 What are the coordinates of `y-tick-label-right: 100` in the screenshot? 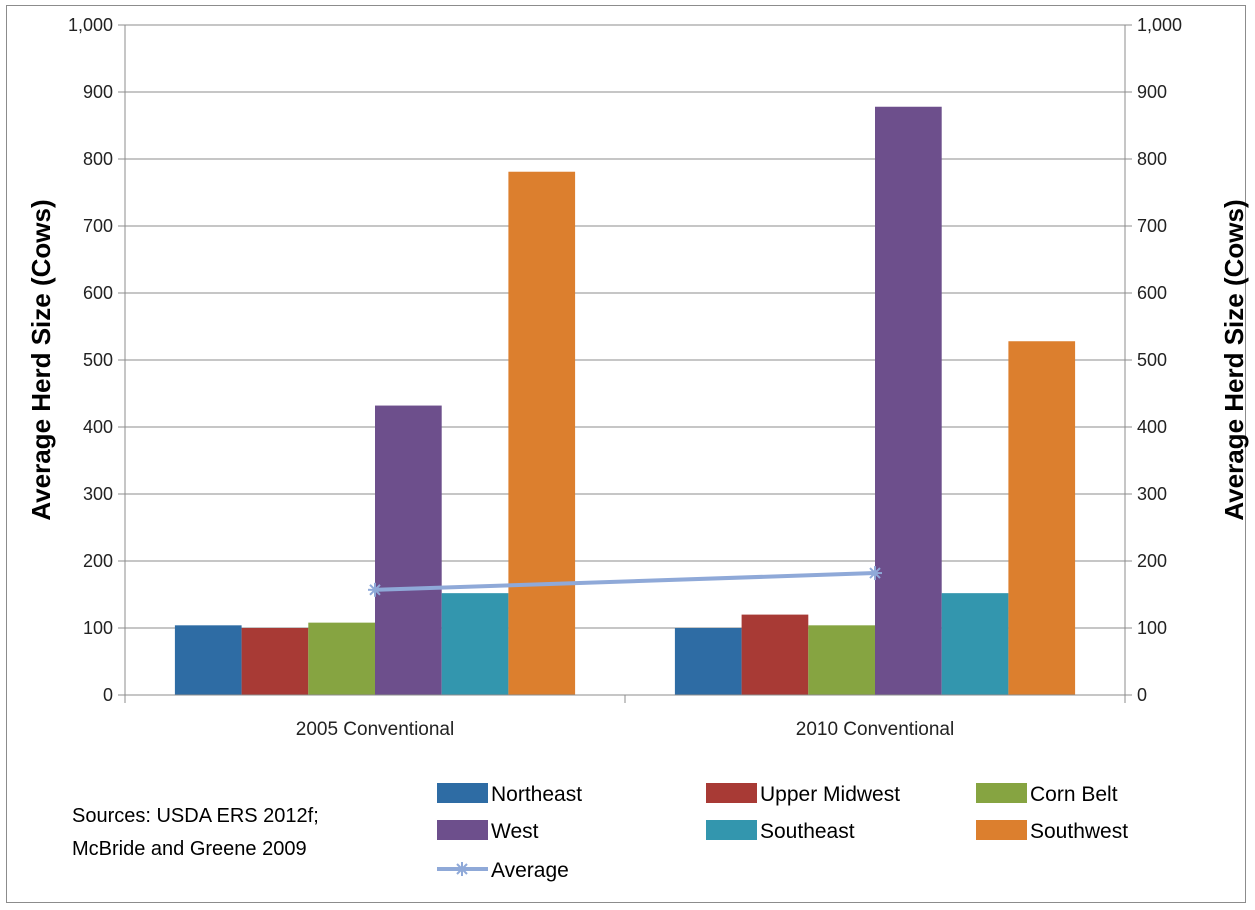 It's located at (1152, 628).